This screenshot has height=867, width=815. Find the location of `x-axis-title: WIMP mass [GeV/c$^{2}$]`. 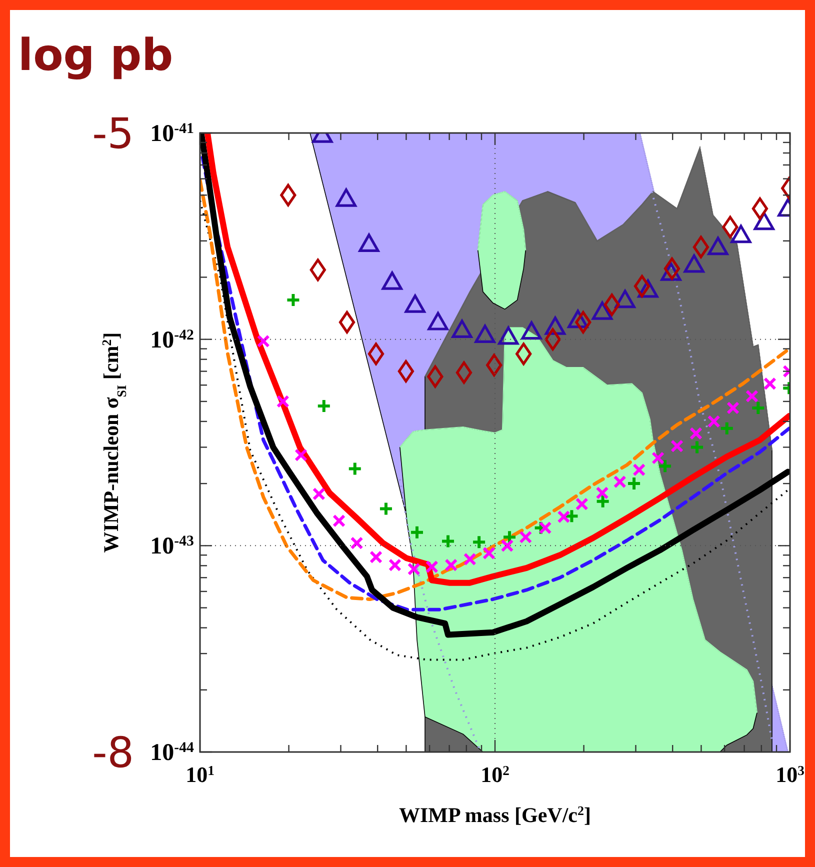

x-axis-title: WIMP mass [GeV/c$^{2}$] is located at coordinates (495, 814).